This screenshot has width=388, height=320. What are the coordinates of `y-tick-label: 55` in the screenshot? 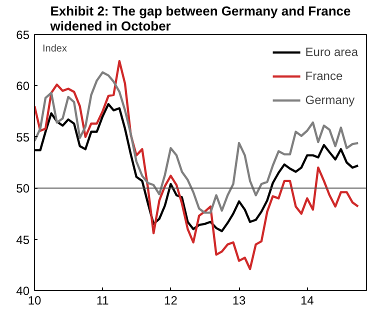 It's located at (23, 137).